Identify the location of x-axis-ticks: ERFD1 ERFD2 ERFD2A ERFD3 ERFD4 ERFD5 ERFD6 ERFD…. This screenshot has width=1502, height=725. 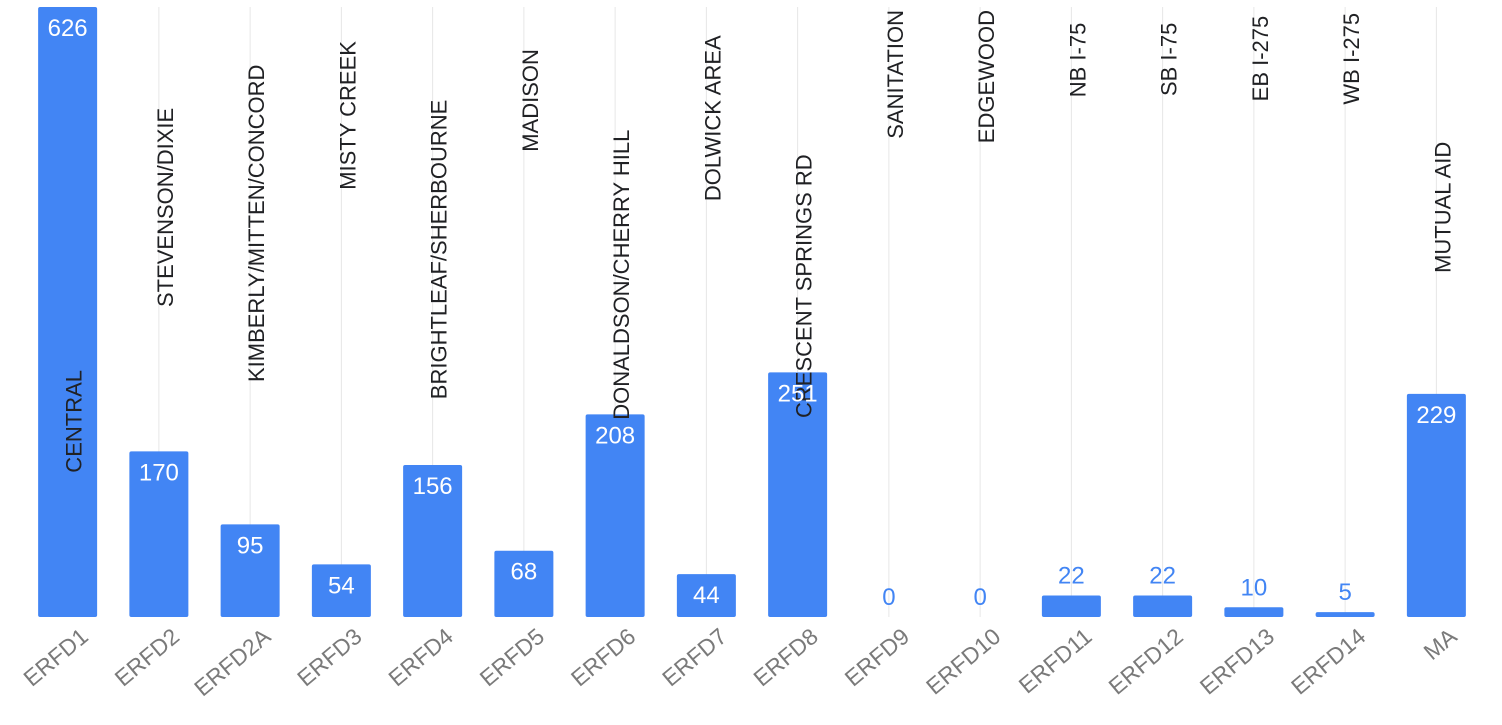
(740, 661).